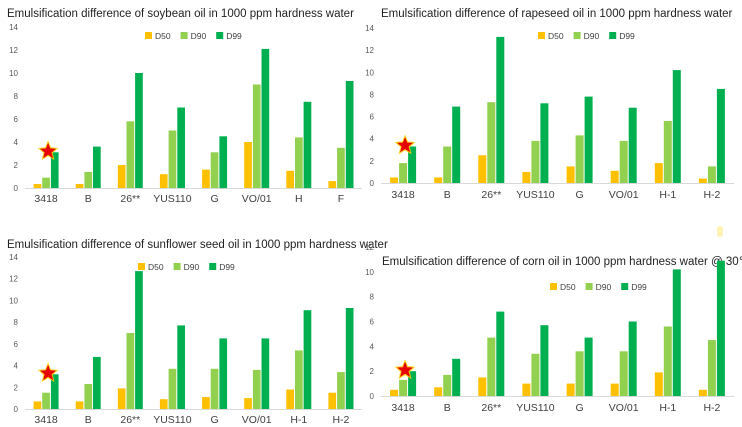 Image resolution: width=742 pixels, height=427 pixels. Describe the element at coordinates (332, 184) in the screenshot. I see `bar-d50-f` at that location.